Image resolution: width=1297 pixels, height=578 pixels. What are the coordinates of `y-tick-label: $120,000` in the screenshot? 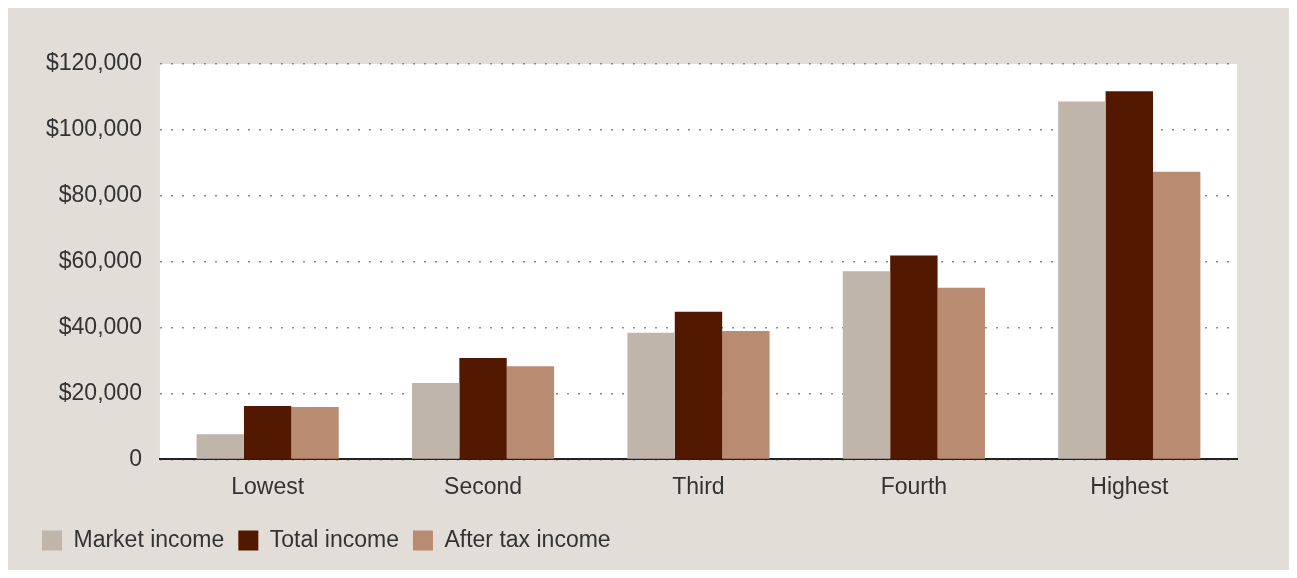 It's located at (93, 62).